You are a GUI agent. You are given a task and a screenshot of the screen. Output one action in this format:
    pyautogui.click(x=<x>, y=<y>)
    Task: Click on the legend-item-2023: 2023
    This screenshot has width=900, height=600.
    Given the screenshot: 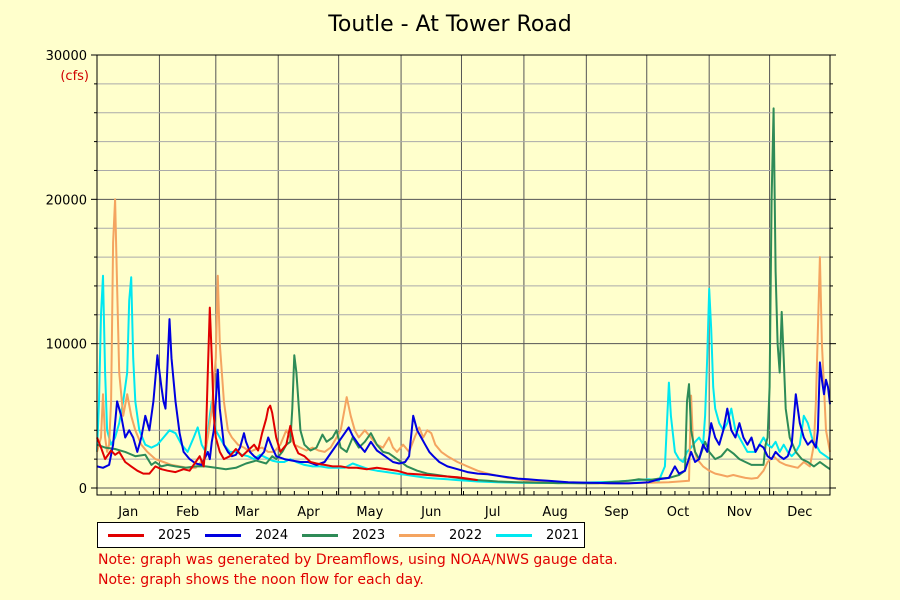 What is the action you would take?
    pyautogui.click(x=340, y=535)
    